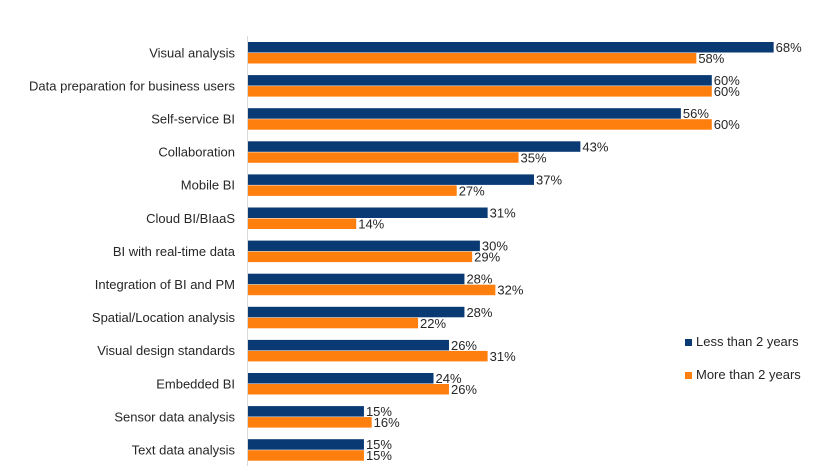  What do you see at coordinates (748, 374) in the screenshot?
I see `legend-label-more-than-2-years: More than 2 years` at bounding box center [748, 374].